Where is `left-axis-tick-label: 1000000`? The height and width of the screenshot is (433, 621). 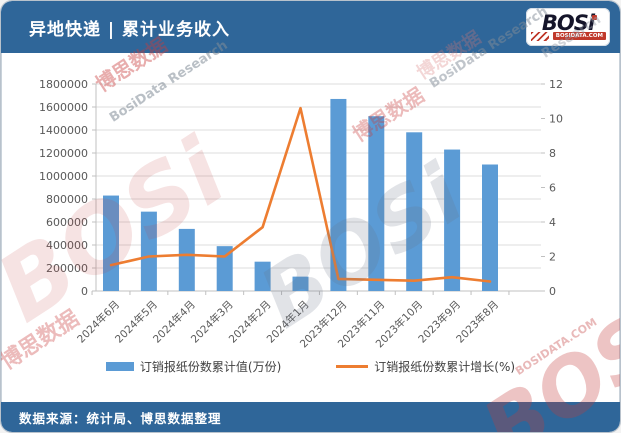
left-axis-tick-label: 1000000 is located at coordinates (63, 176).